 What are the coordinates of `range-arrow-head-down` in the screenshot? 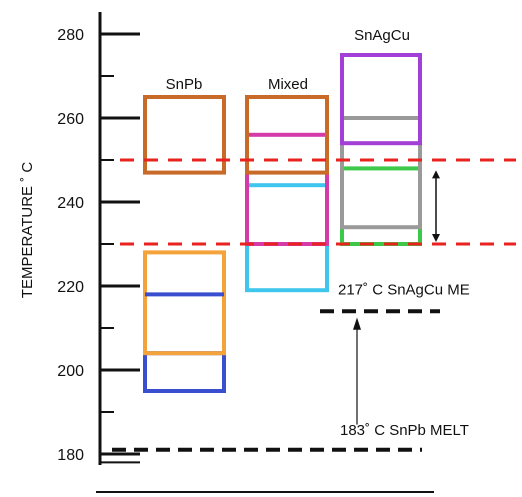 It's located at (436, 238).